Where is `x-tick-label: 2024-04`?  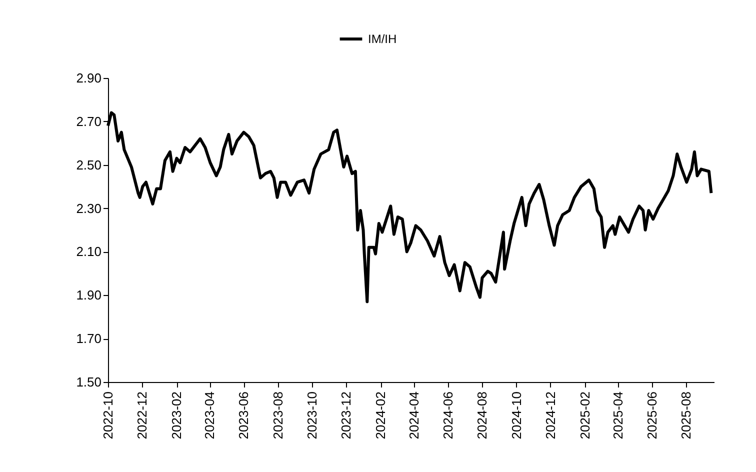
x-tick-label: 2024-04 is located at coordinates (414, 416).